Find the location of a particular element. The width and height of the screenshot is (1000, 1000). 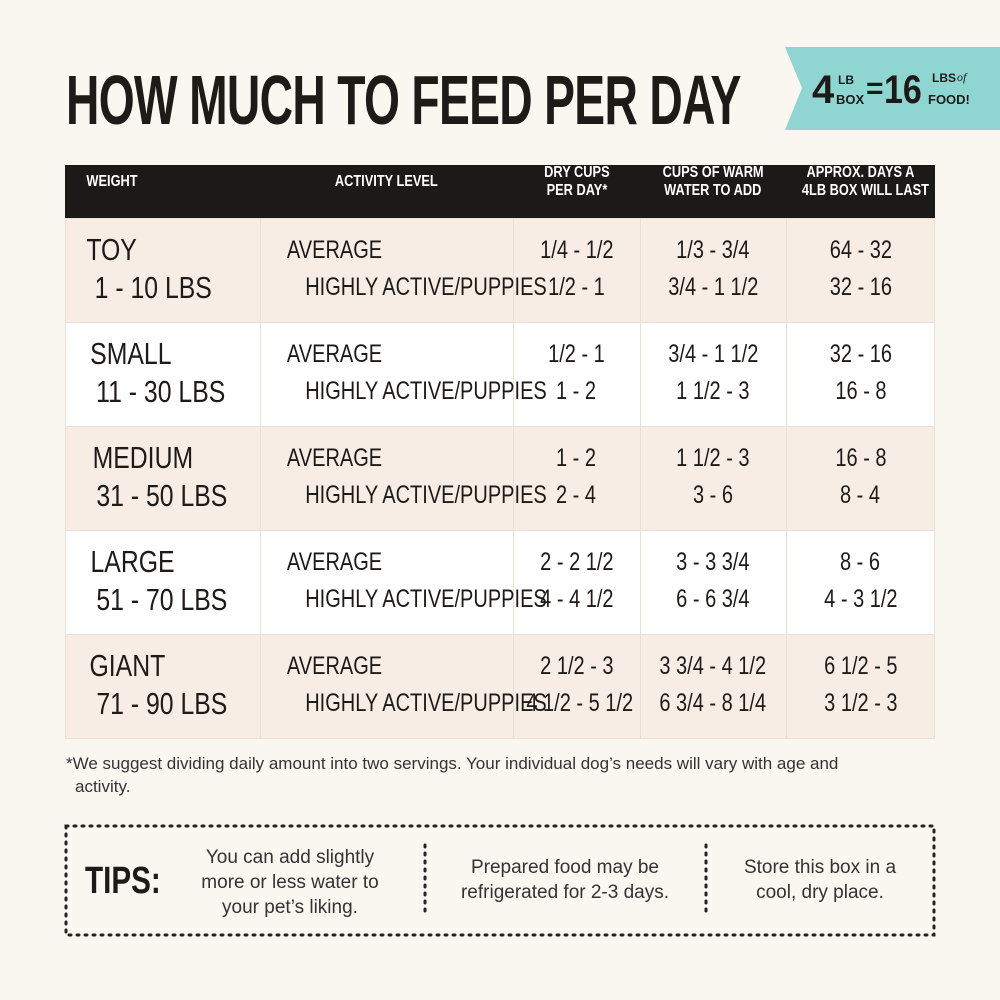

days-last: 8 - 4 is located at coordinates (860, 495).